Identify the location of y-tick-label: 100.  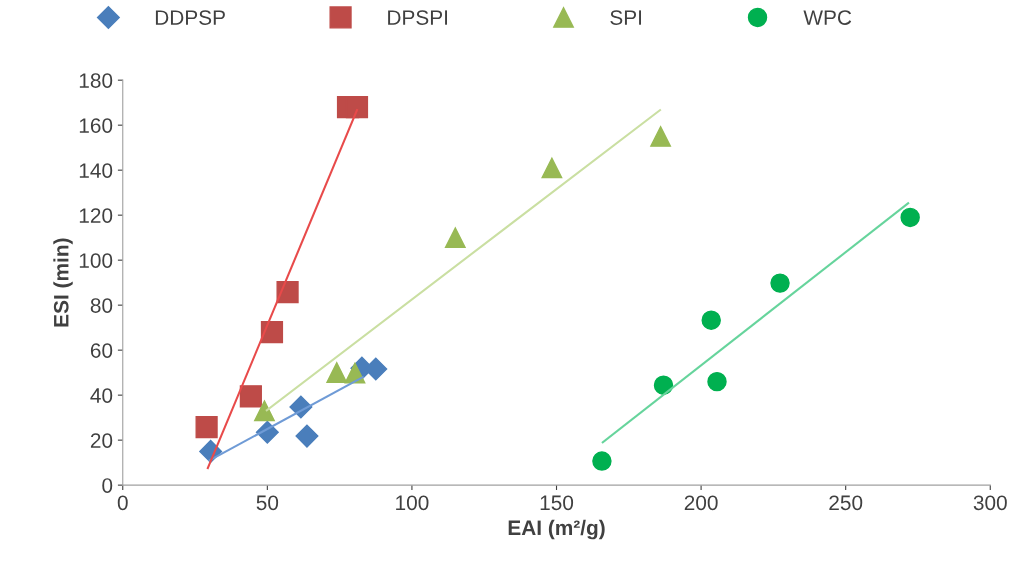
(96, 260).